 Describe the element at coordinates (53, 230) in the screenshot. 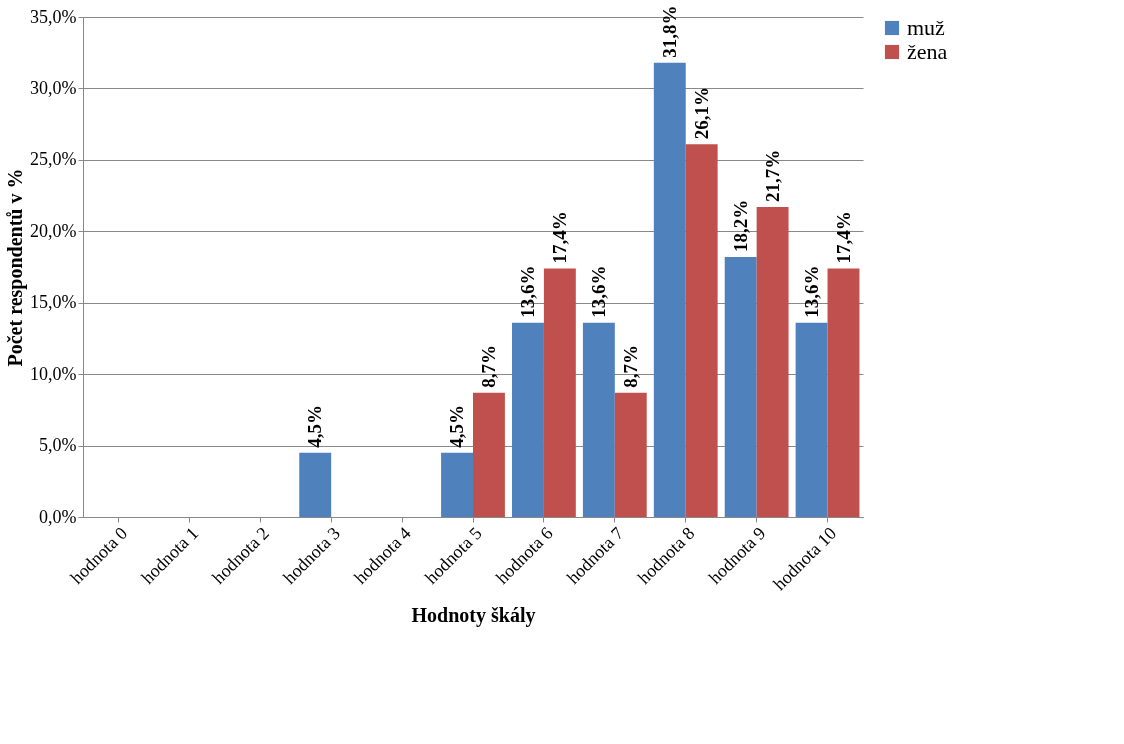

I see `y-tick-label: 20,0%` at that location.